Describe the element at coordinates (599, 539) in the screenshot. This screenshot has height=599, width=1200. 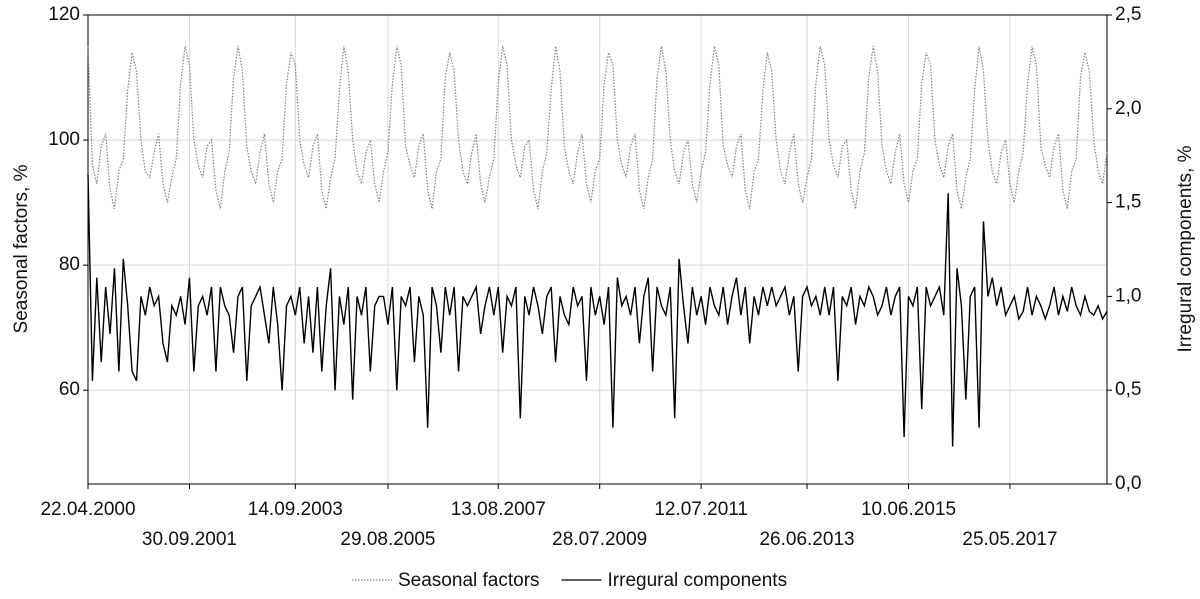
I see `x-tick-label: 28.07.2009` at that location.